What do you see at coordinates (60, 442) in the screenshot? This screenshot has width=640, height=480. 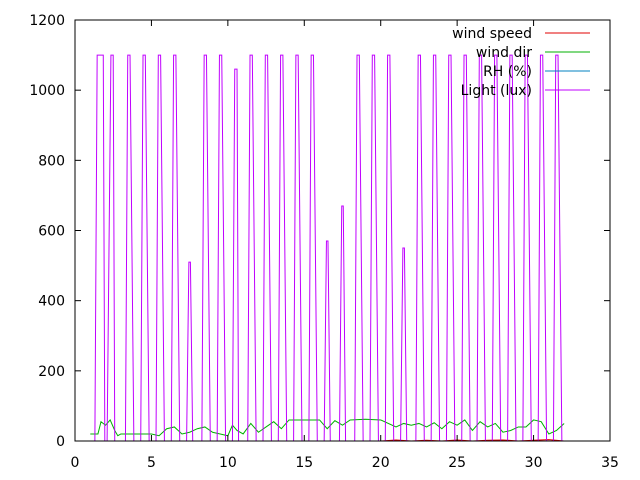 I see `y-tick-label-0: 0` at bounding box center [60, 442].